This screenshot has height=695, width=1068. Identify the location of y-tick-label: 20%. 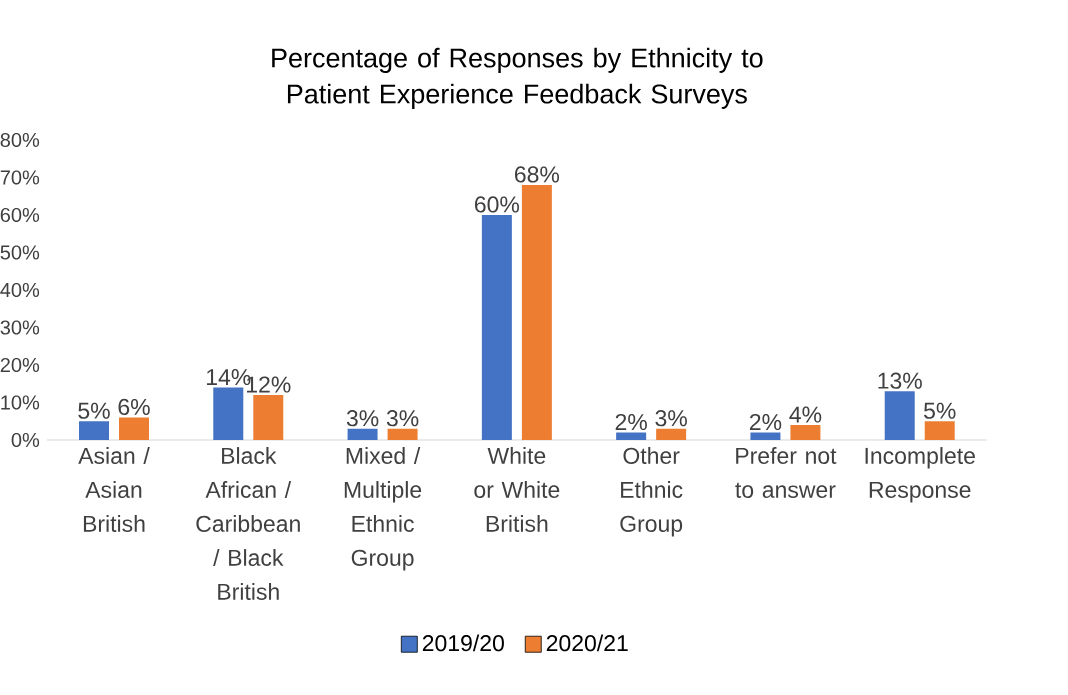
(20, 365).